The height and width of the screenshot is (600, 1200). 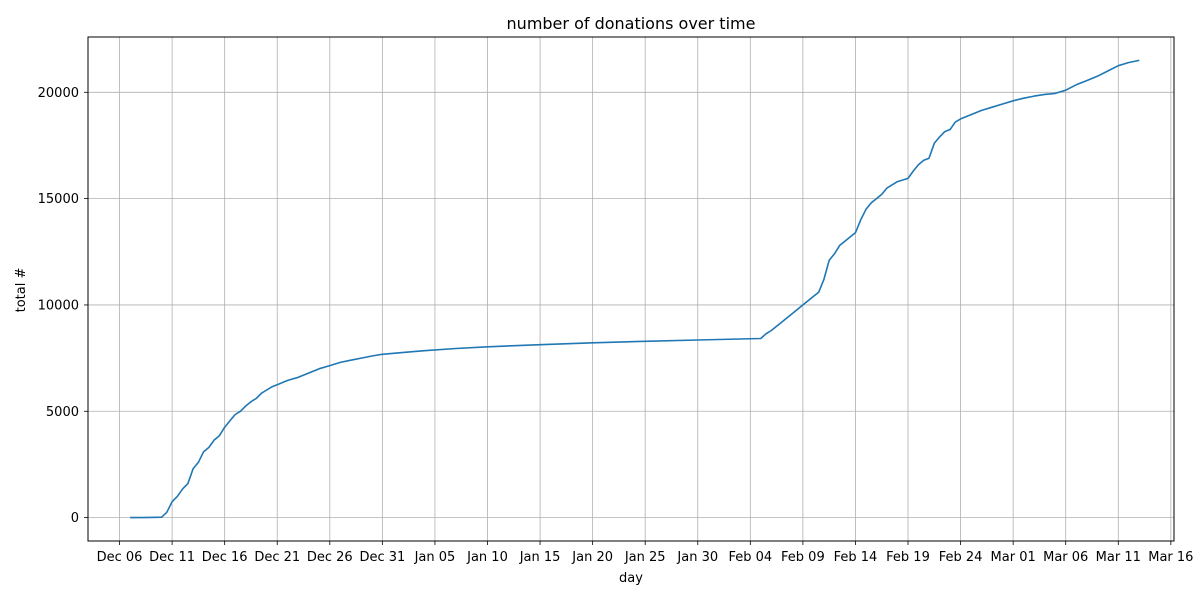 What do you see at coordinates (961, 557) in the screenshot?
I see `x-tick-label: Feb 24` at bounding box center [961, 557].